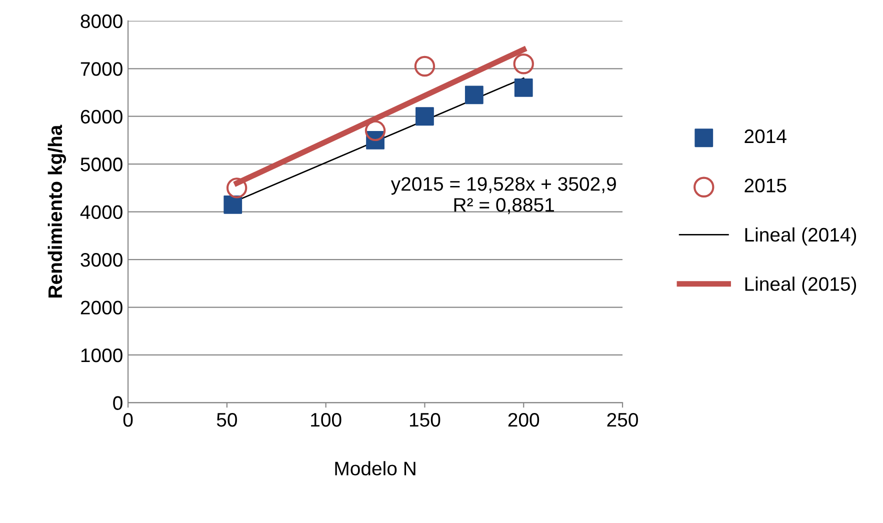  I want to click on y-tick-label: 1000, so click(101, 355).